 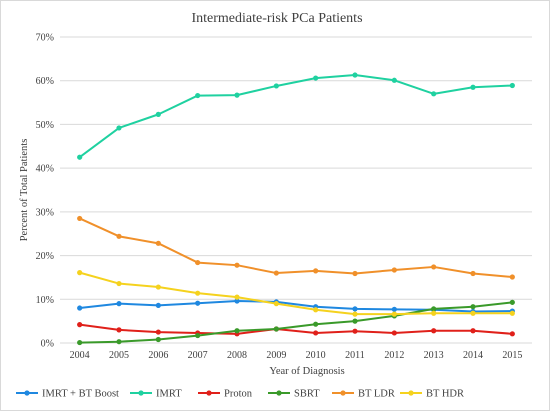 What do you see at coordinates (237, 355) in the screenshot?
I see `x-tick-label: 2008` at bounding box center [237, 355].